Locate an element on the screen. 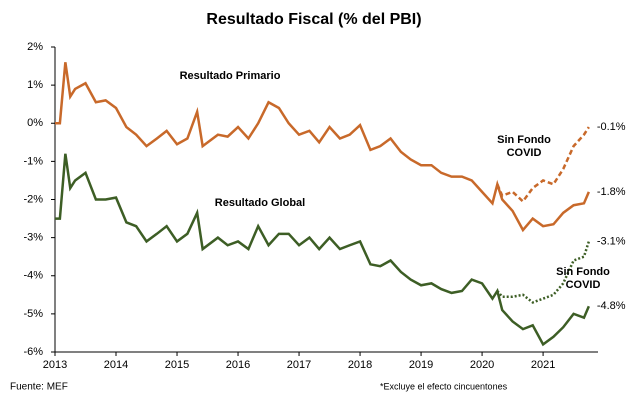 Image resolution: width=628 pixels, height=403 pixels. y-tick-label: 0% is located at coordinates (35, 123).